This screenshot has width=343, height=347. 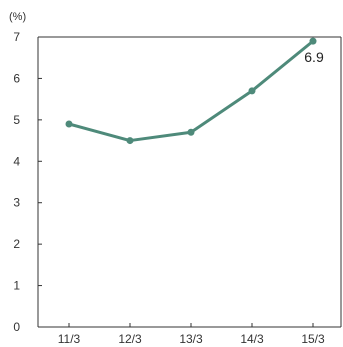 I want to click on y-axis-ticks: 0 1 2 3 4 5 6 7, so click(x=27, y=182).